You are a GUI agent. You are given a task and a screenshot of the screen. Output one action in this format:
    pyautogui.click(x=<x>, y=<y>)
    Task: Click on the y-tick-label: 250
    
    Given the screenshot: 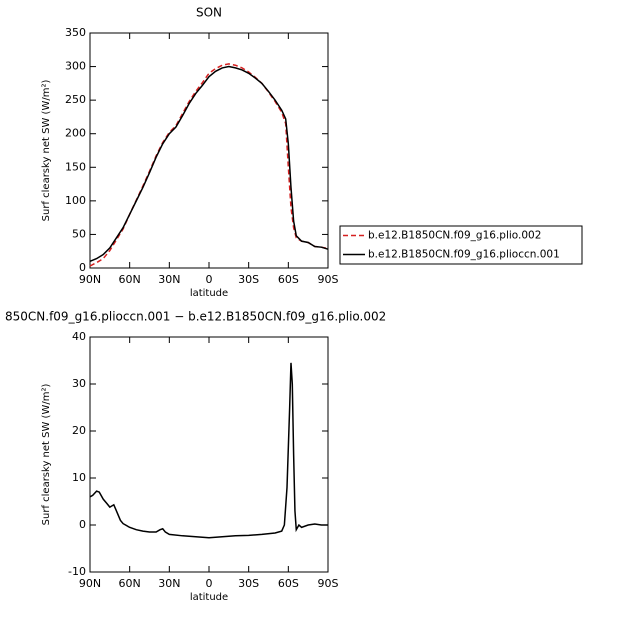 What is the action you would take?
    pyautogui.click(x=75, y=99)
    